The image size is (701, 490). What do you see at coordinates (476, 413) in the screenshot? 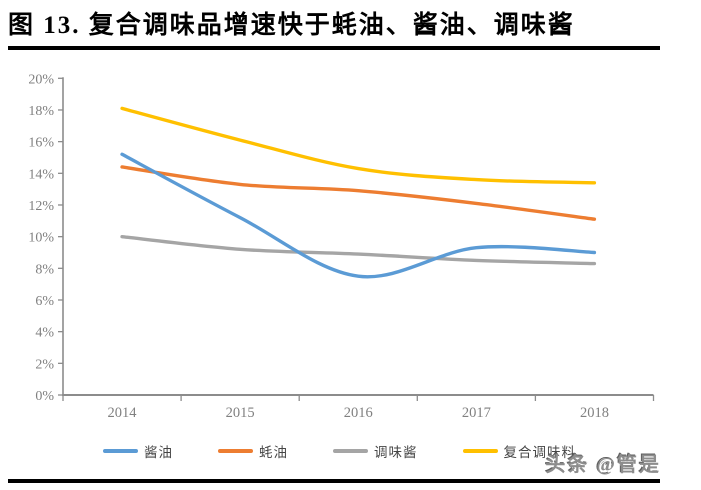
I see `x-axis-tick-label: 2017` at bounding box center [476, 413].